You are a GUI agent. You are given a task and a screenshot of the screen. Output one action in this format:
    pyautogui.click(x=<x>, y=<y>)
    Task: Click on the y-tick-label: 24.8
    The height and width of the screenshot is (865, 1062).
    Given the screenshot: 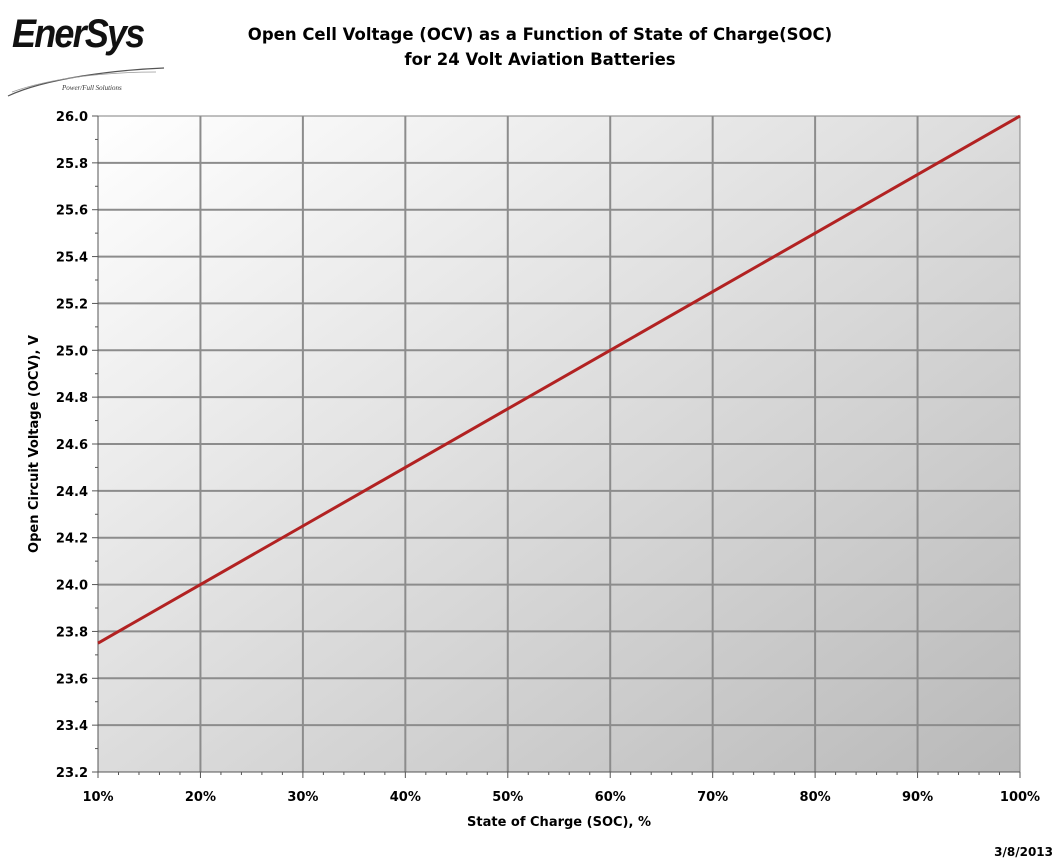 What is the action you would take?
    pyautogui.click(x=72, y=398)
    